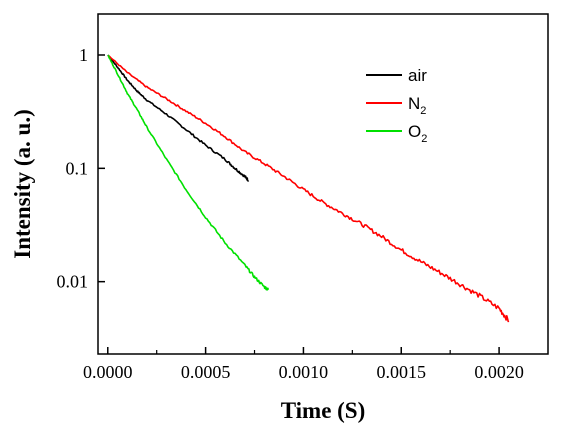  I want to click on series-line-air, so click(178, 118).